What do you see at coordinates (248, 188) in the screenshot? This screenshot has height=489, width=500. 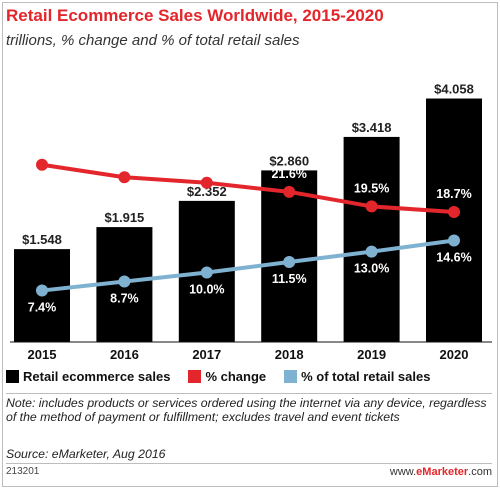 I see `line-change` at bounding box center [248, 188].